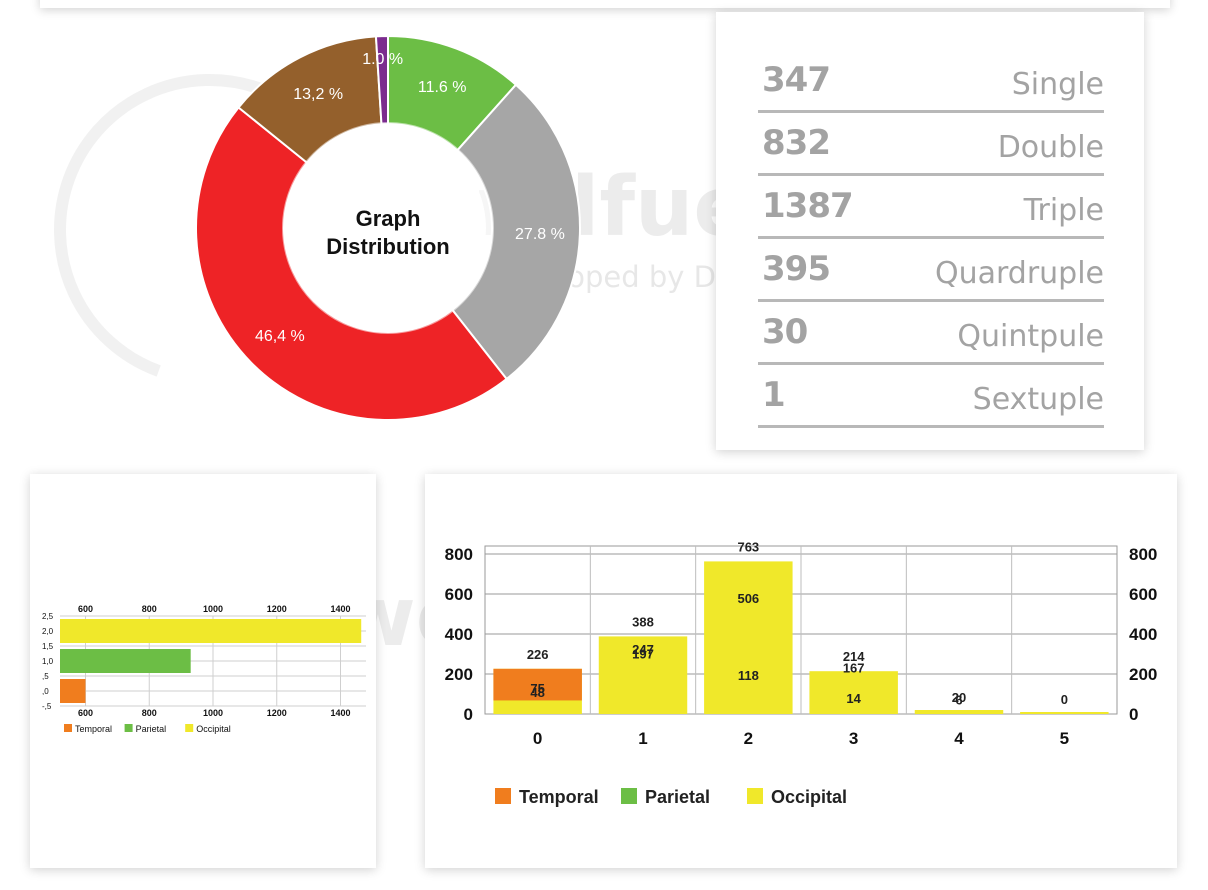  What do you see at coordinates (340, 609) in the screenshot?
I see `hbar-xtick-top: 1400` at bounding box center [340, 609].